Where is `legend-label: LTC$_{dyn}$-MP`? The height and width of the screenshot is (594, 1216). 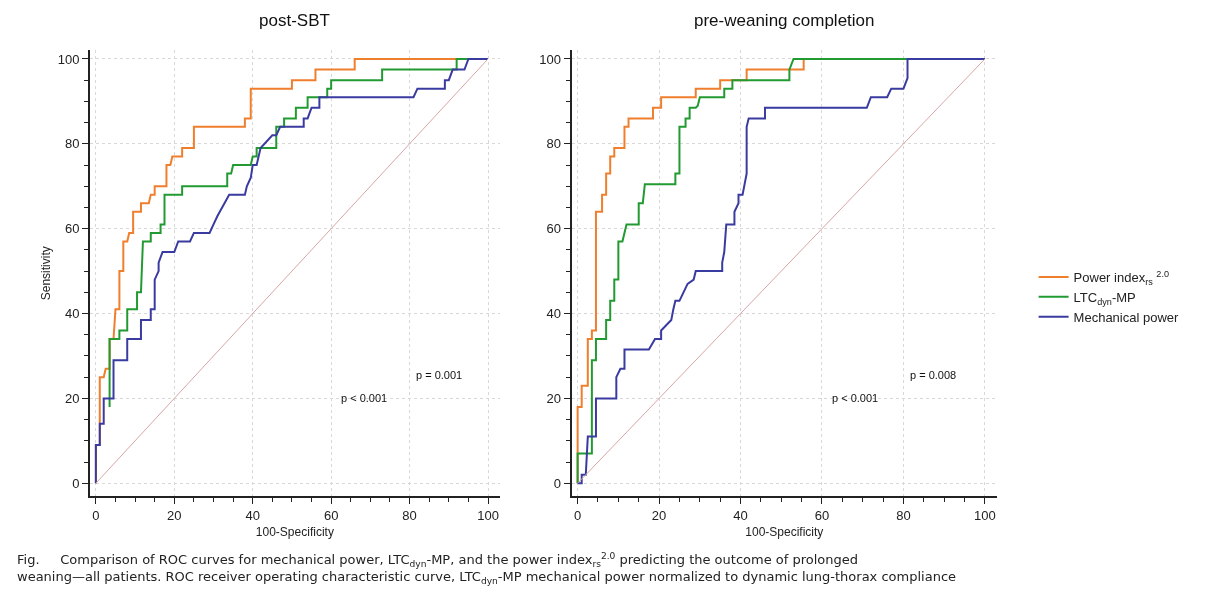 legend-label: LTC$_{dyn}$-MP is located at coordinates (1104, 298).